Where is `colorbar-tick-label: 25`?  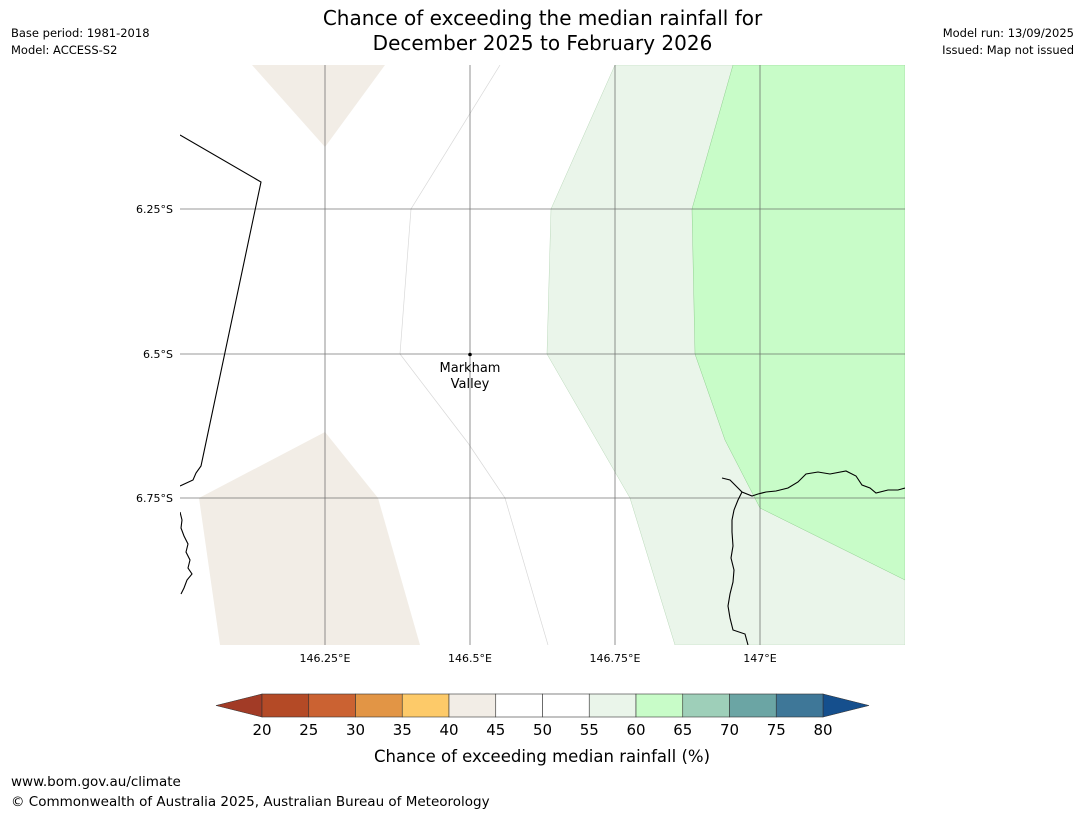
colorbar-tick-label: 25 is located at coordinates (308, 730).